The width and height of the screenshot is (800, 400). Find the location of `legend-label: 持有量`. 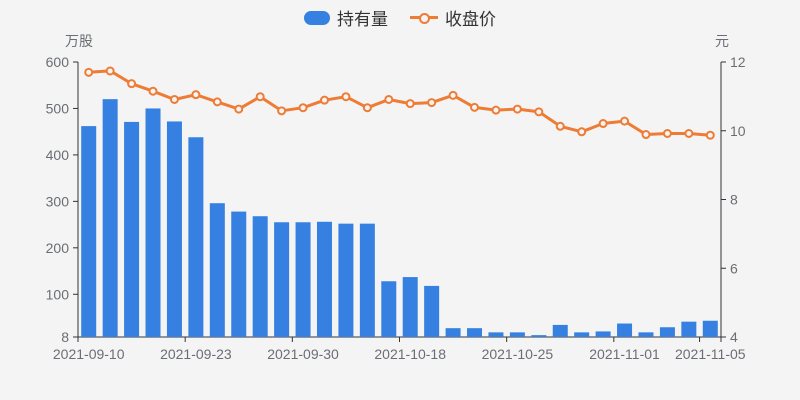

legend-label: 持有量 is located at coordinates (362, 19).